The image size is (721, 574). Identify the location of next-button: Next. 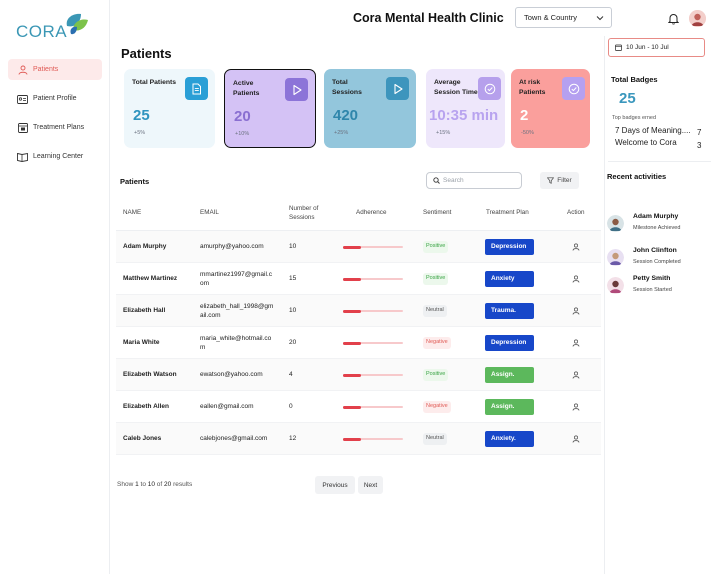
(370, 485).